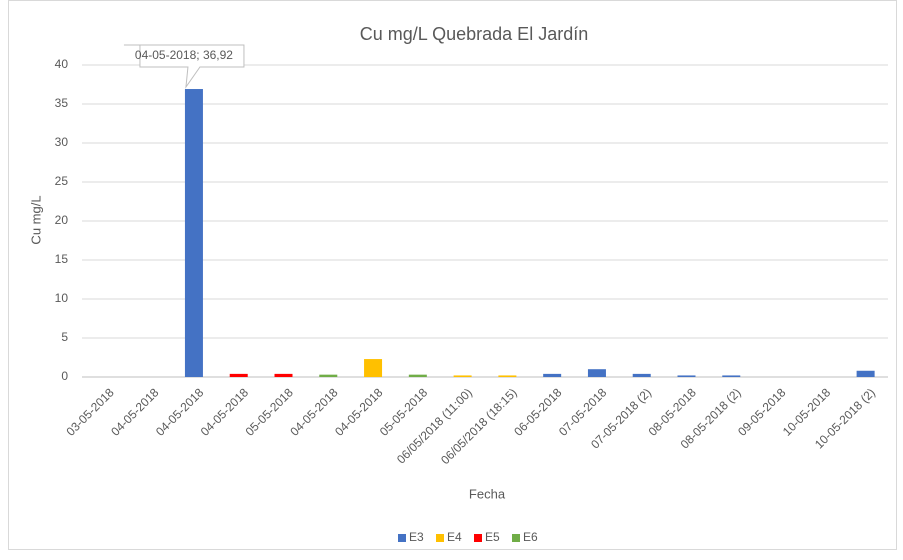 Image resolution: width=903 pixels, height=560 pixels. I want to click on y-tick-label: 40, so click(62, 64).